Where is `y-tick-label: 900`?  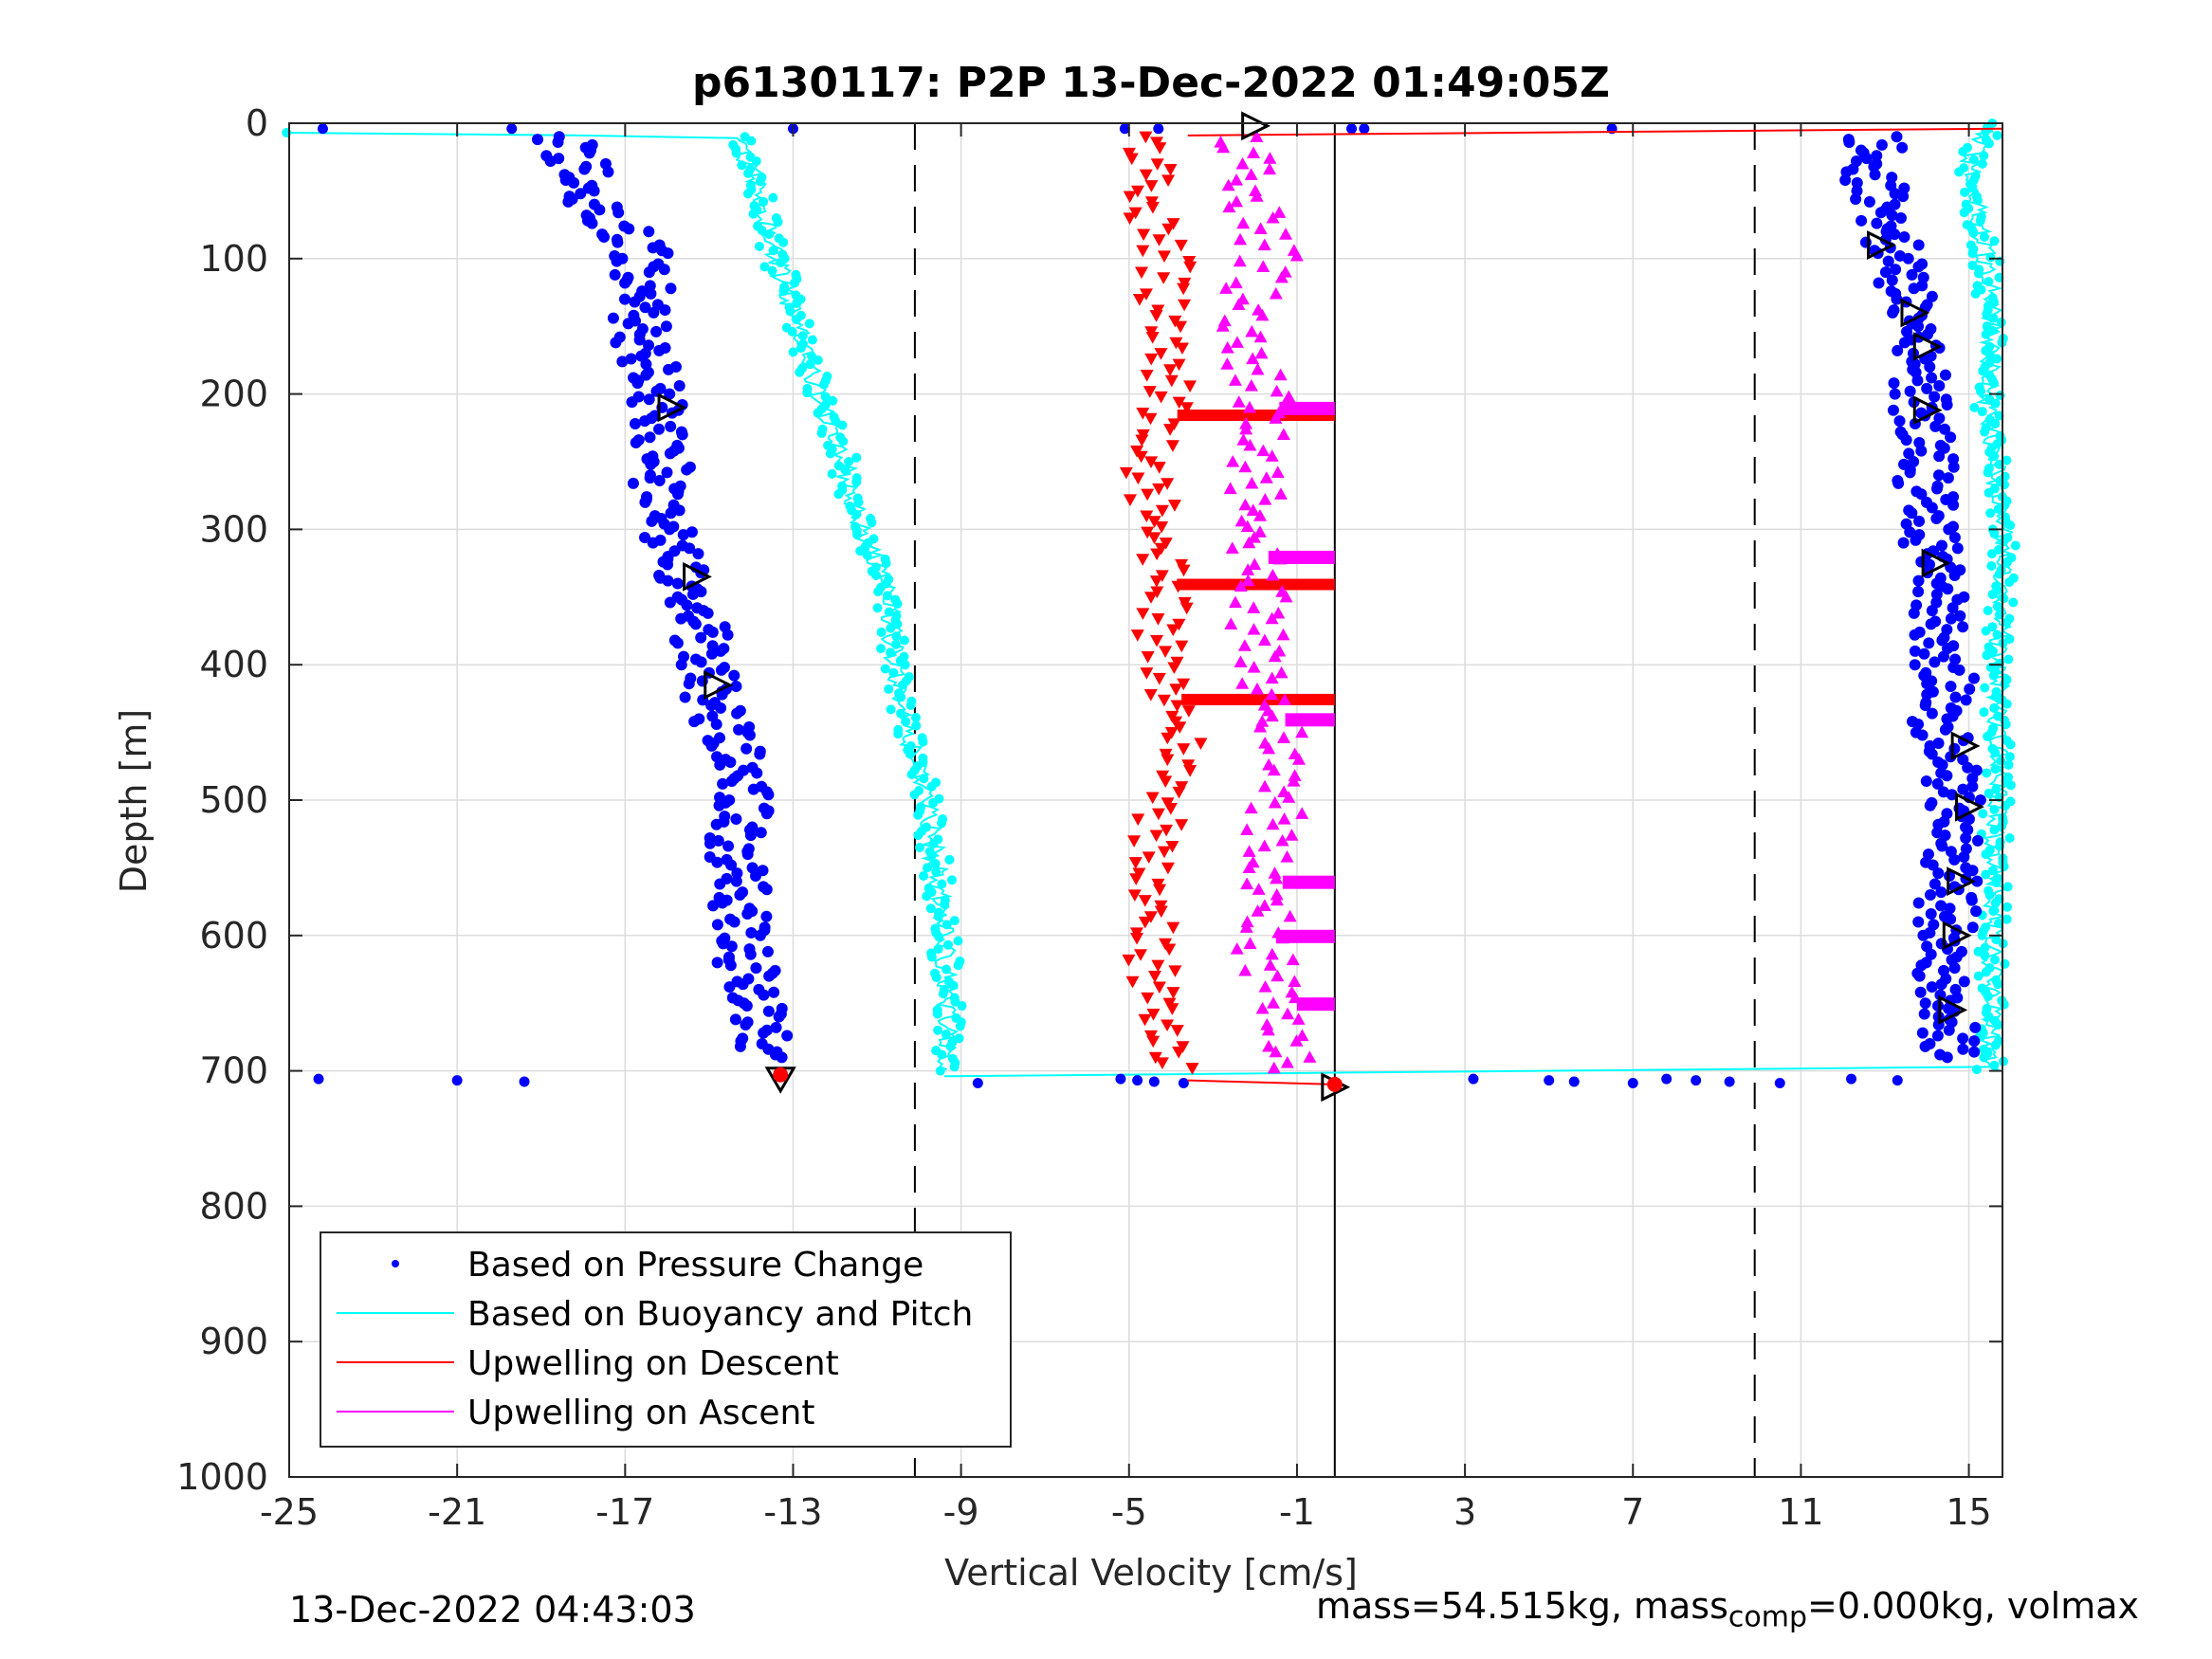
y-tick-label: 900 is located at coordinates (233, 1341).